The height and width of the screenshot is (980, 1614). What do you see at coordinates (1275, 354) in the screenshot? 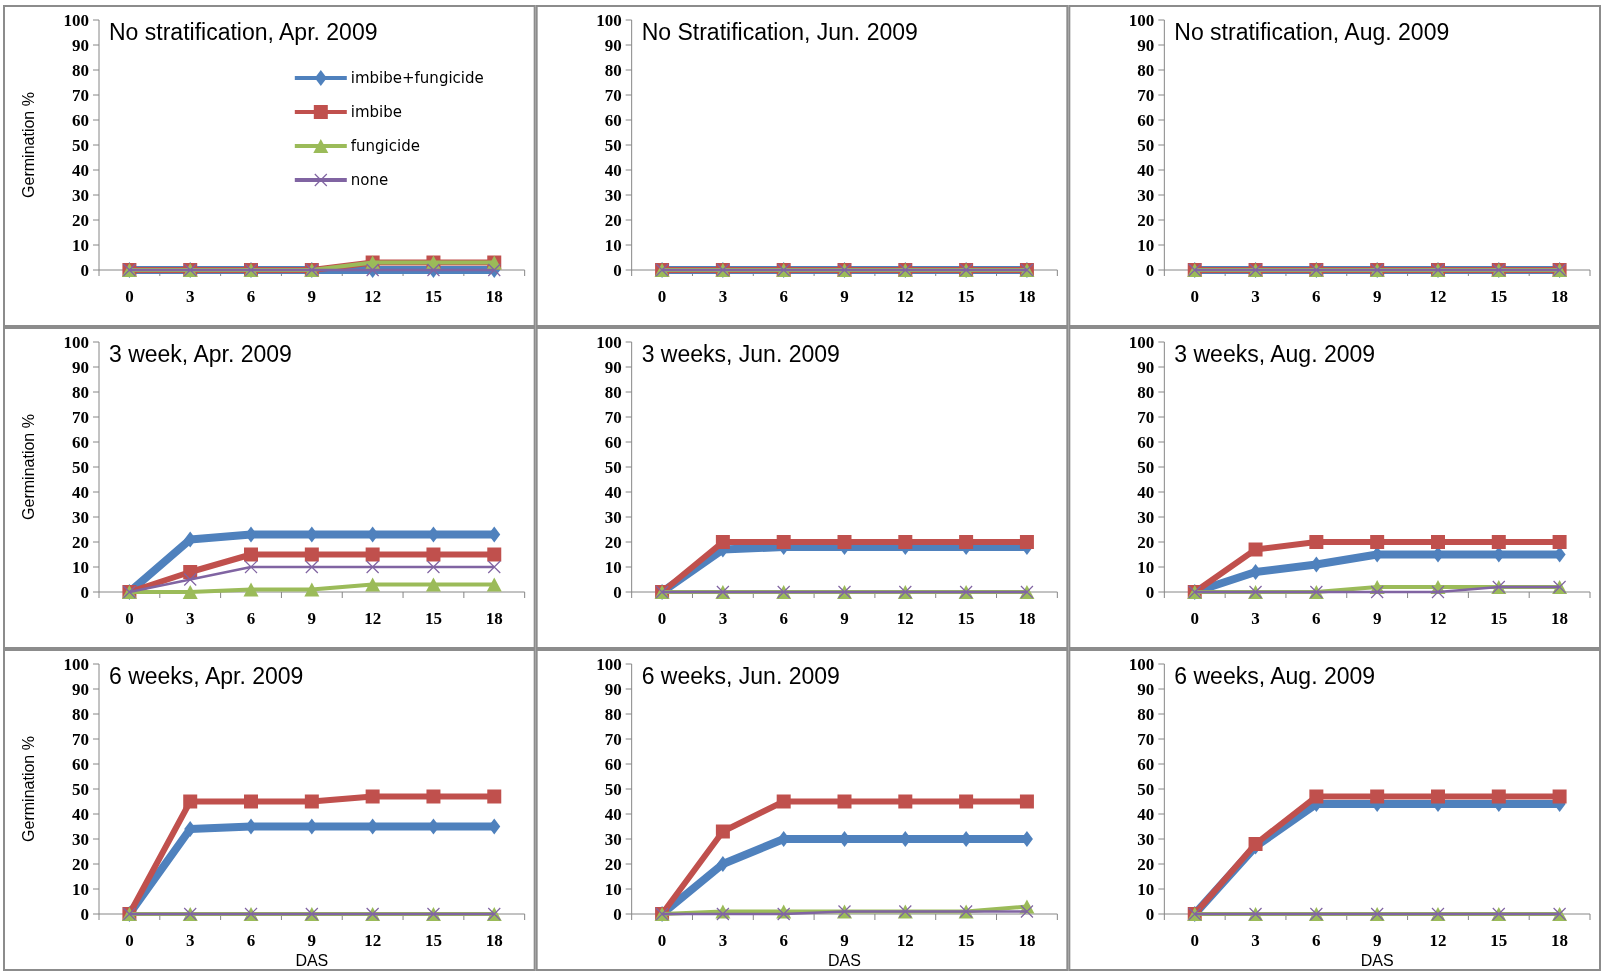
I see `chart-title: 3 weeks, Aug. 2009` at bounding box center [1275, 354].